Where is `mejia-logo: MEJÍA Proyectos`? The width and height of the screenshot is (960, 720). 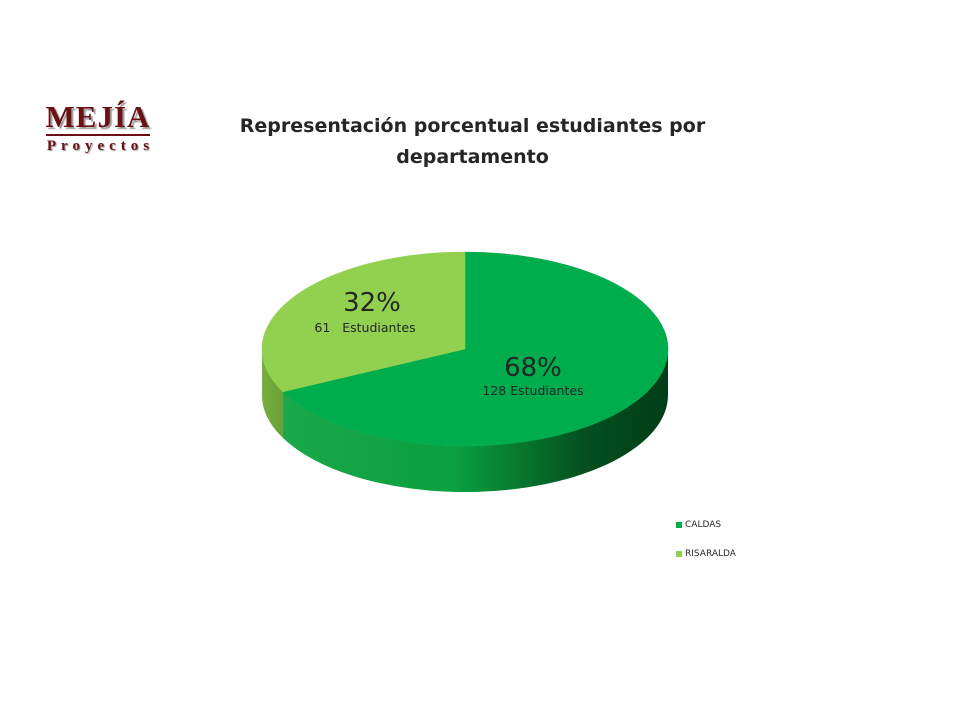
mejia-logo: MEJÍA Proyectos is located at coordinates (98, 128).